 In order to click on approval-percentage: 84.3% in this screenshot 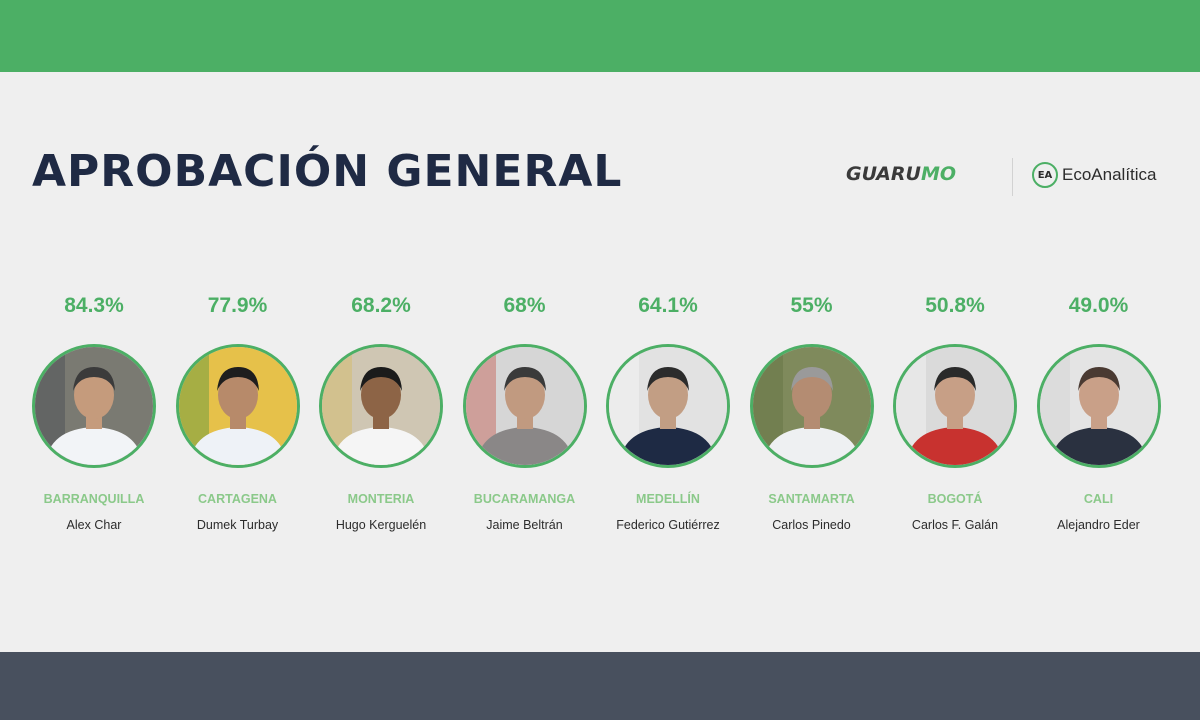, I will do `click(94, 305)`.